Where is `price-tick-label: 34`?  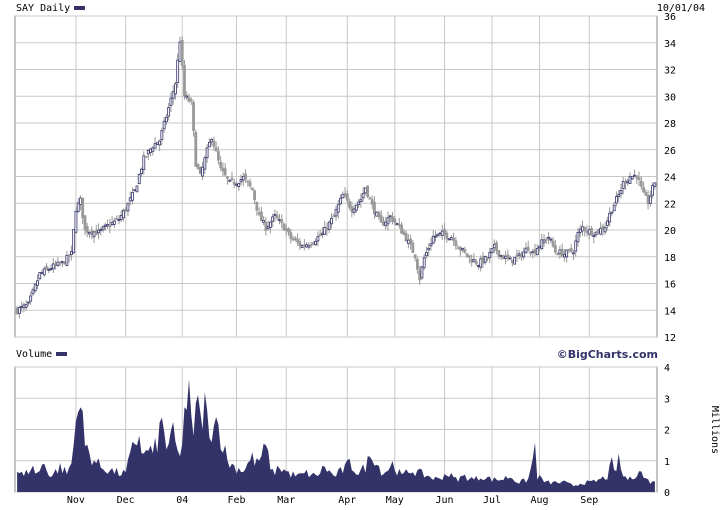
price-tick-label: 34 is located at coordinates (670, 44).